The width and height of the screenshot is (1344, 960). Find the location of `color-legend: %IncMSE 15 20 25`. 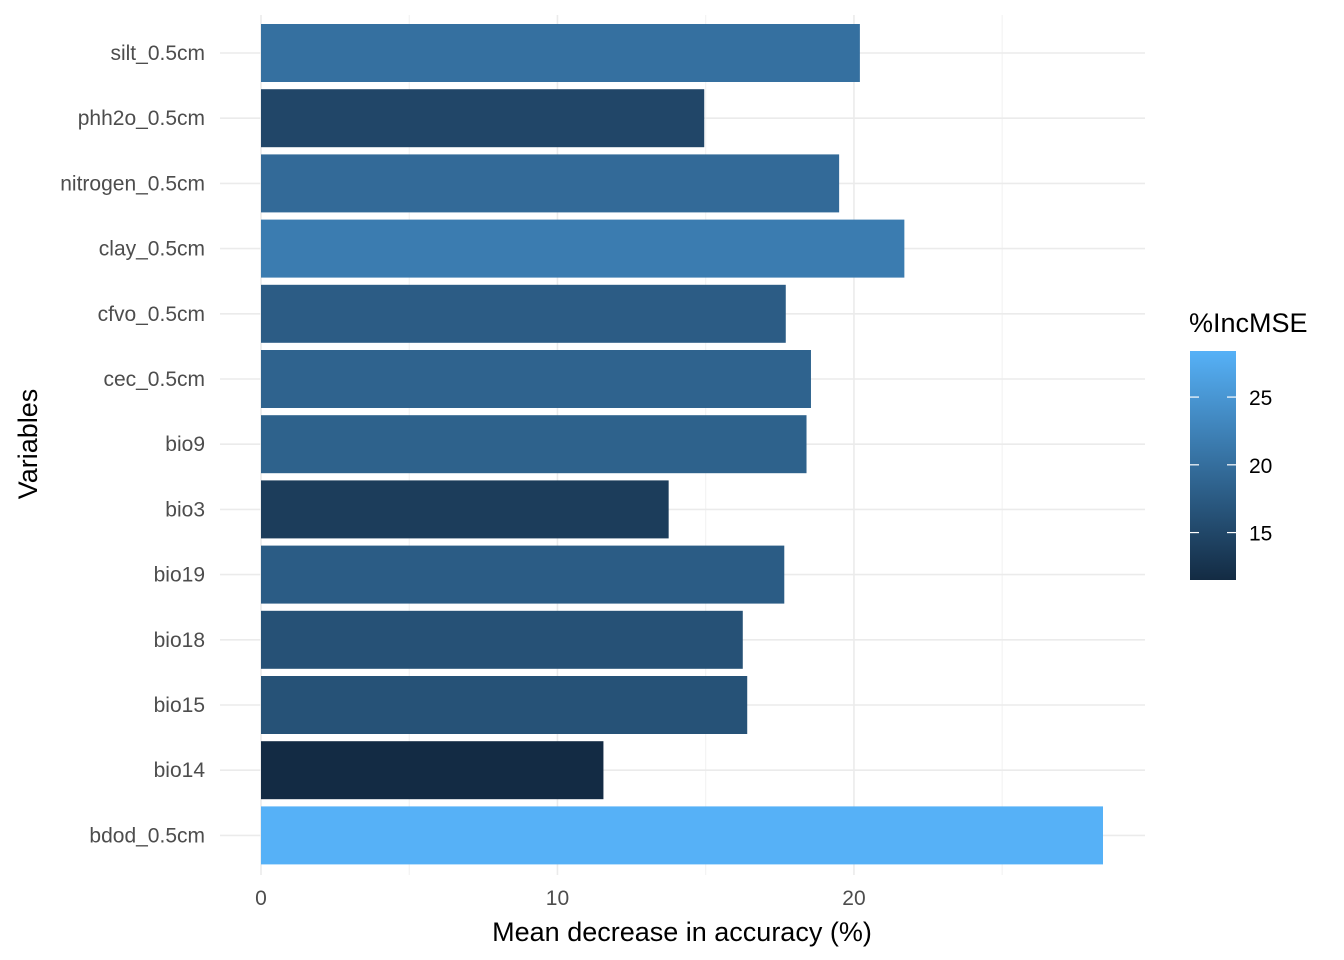

color-legend: %IncMSE 15 20 25 is located at coordinates (1248, 444).